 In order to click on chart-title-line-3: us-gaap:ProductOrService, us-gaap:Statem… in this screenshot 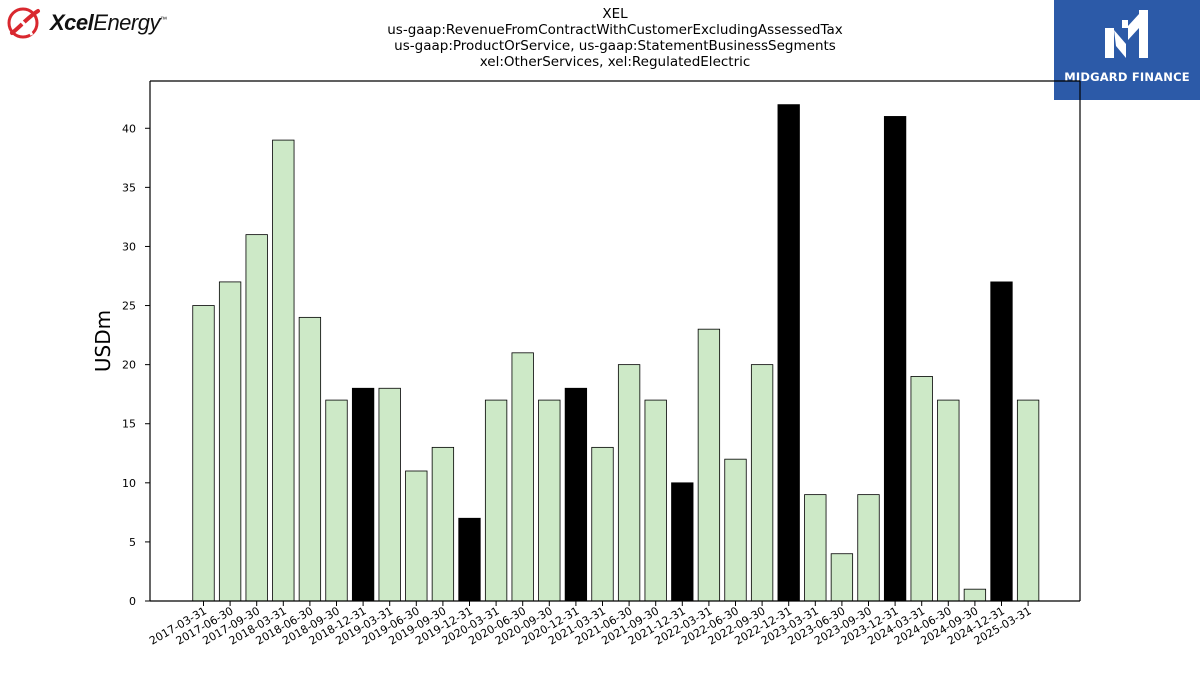, I will do `click(615, 46)`.